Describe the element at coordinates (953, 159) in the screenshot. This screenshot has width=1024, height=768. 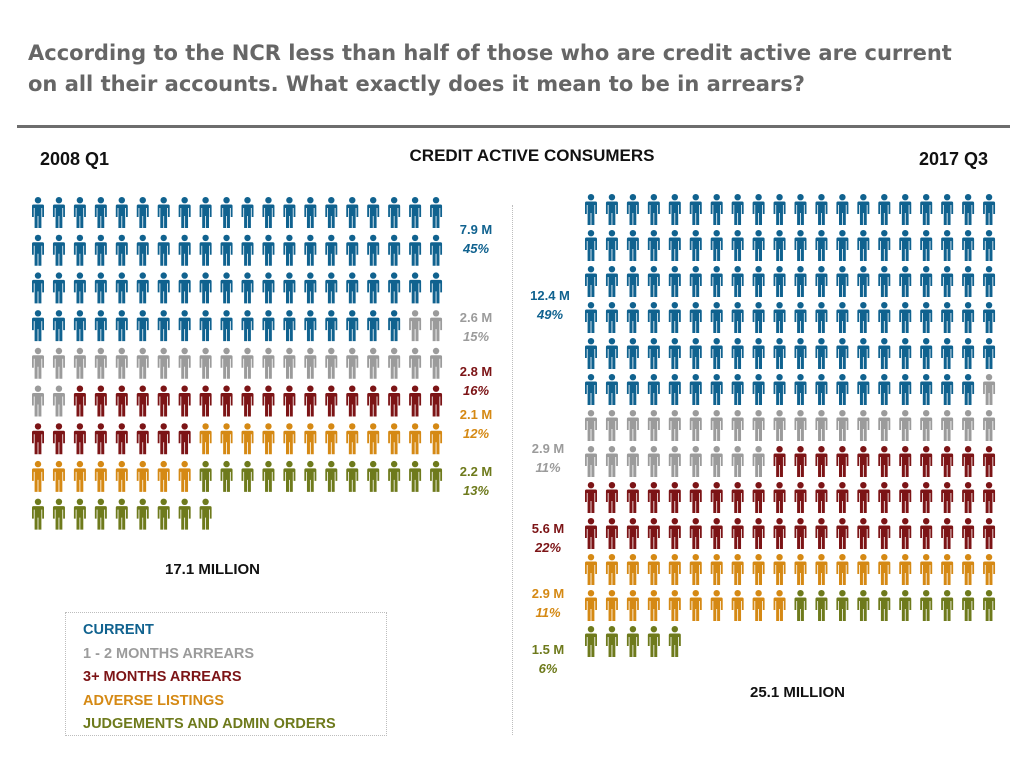
I see `period-right: 2017 Q3` at that location.